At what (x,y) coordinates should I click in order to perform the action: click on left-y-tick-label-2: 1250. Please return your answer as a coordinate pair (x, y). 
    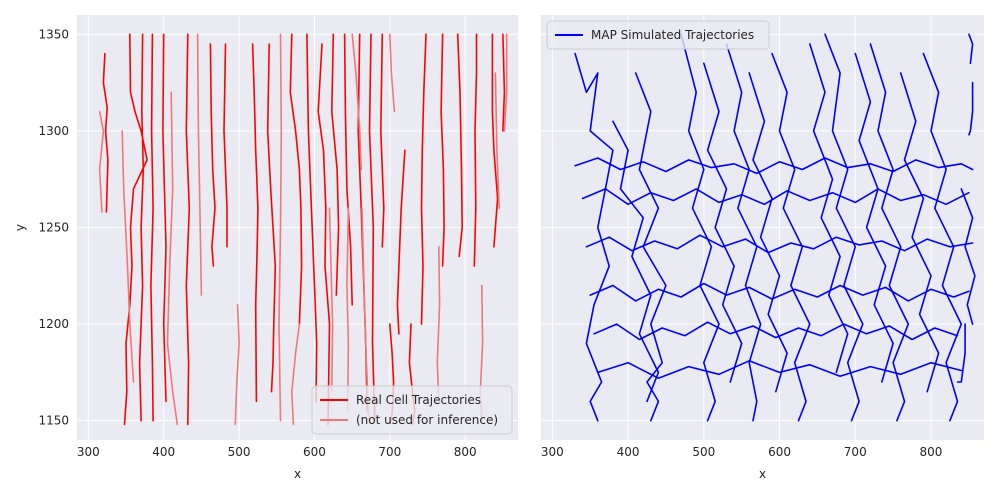
    Looking at the image, I should click on (53, 228).